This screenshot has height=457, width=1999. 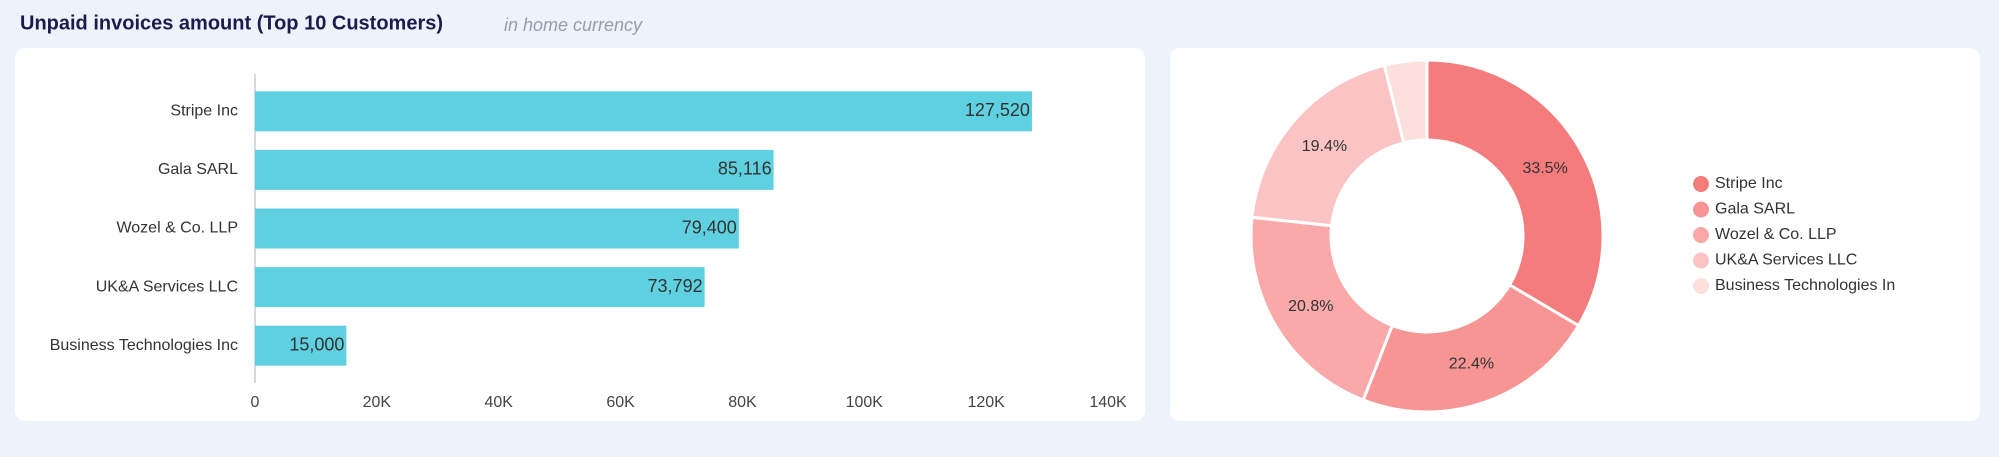 What do you see at coordinates (144, 345) in the screenshot?
I see `y-tick-label: Business Technologies Inc` at bounding box center [144, 345].